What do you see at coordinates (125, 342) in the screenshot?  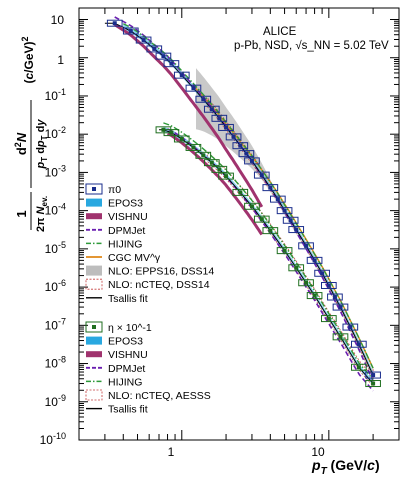 I see `legend-label: EPOS3` at bounding box center [125, 342].